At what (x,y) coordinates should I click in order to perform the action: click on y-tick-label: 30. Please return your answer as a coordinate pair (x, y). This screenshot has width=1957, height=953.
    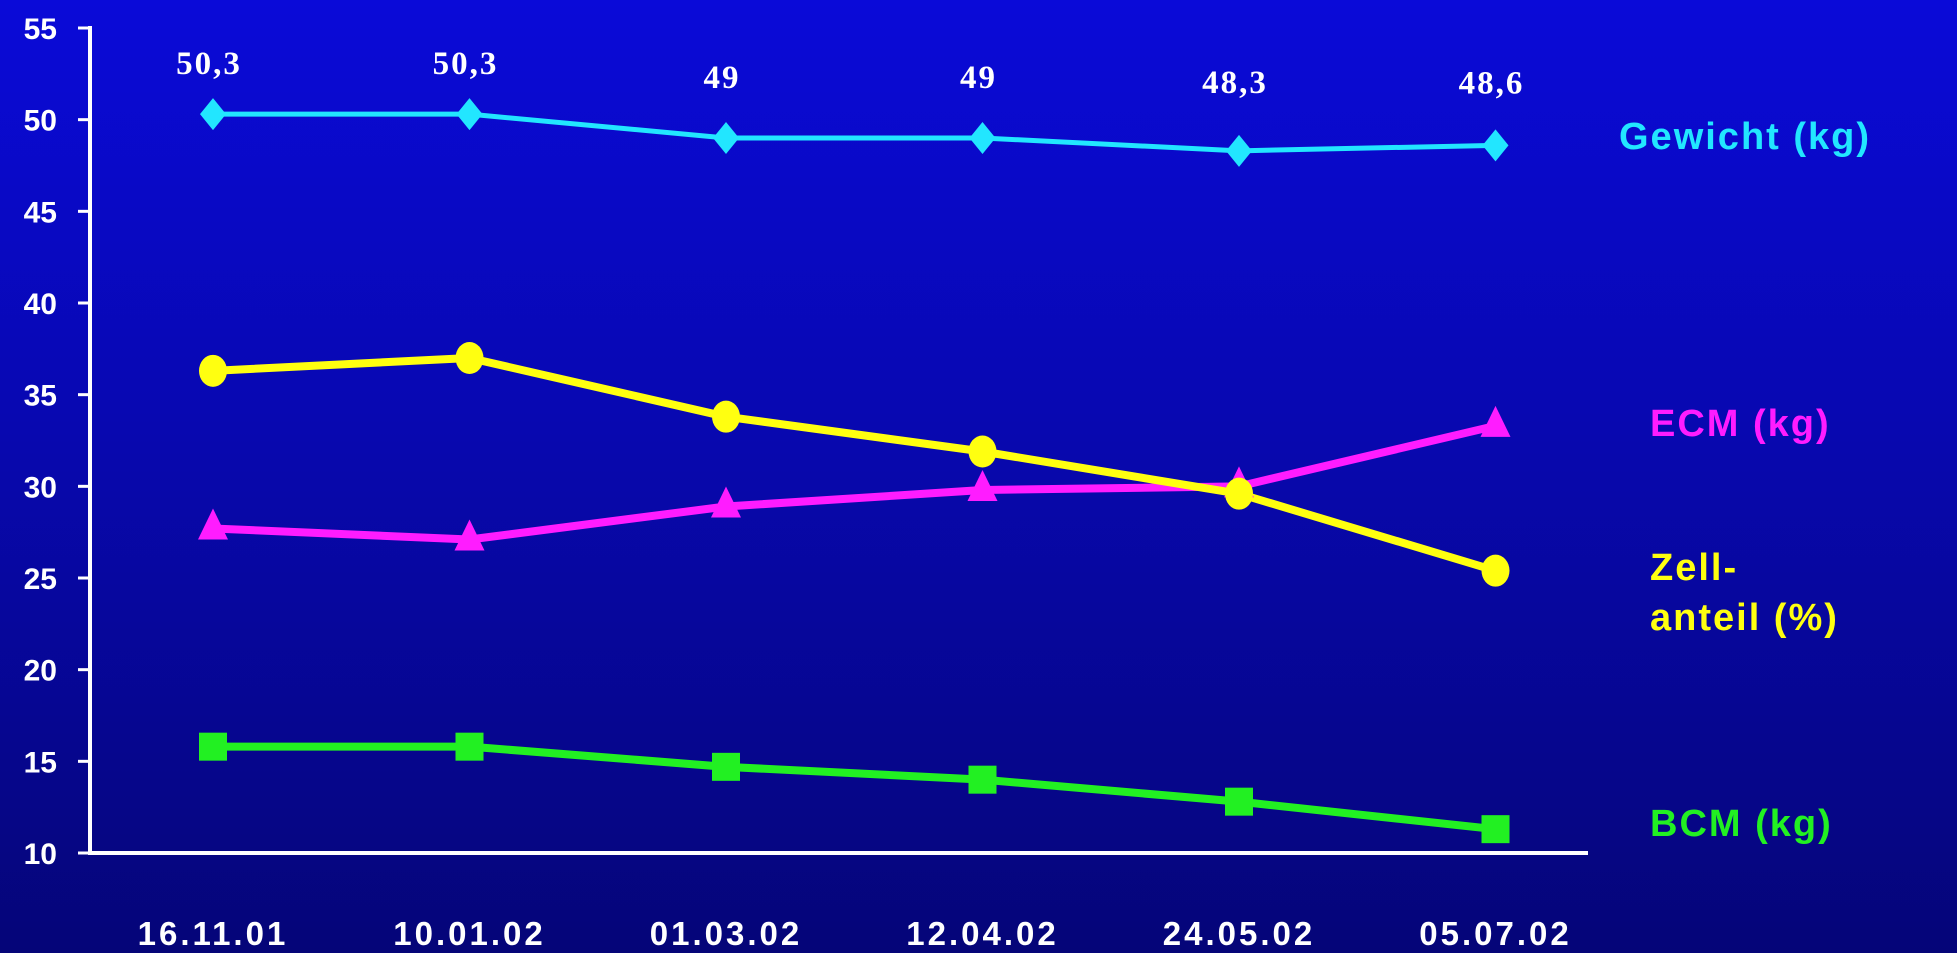
    Looking at the image, I should click on (40, 487).